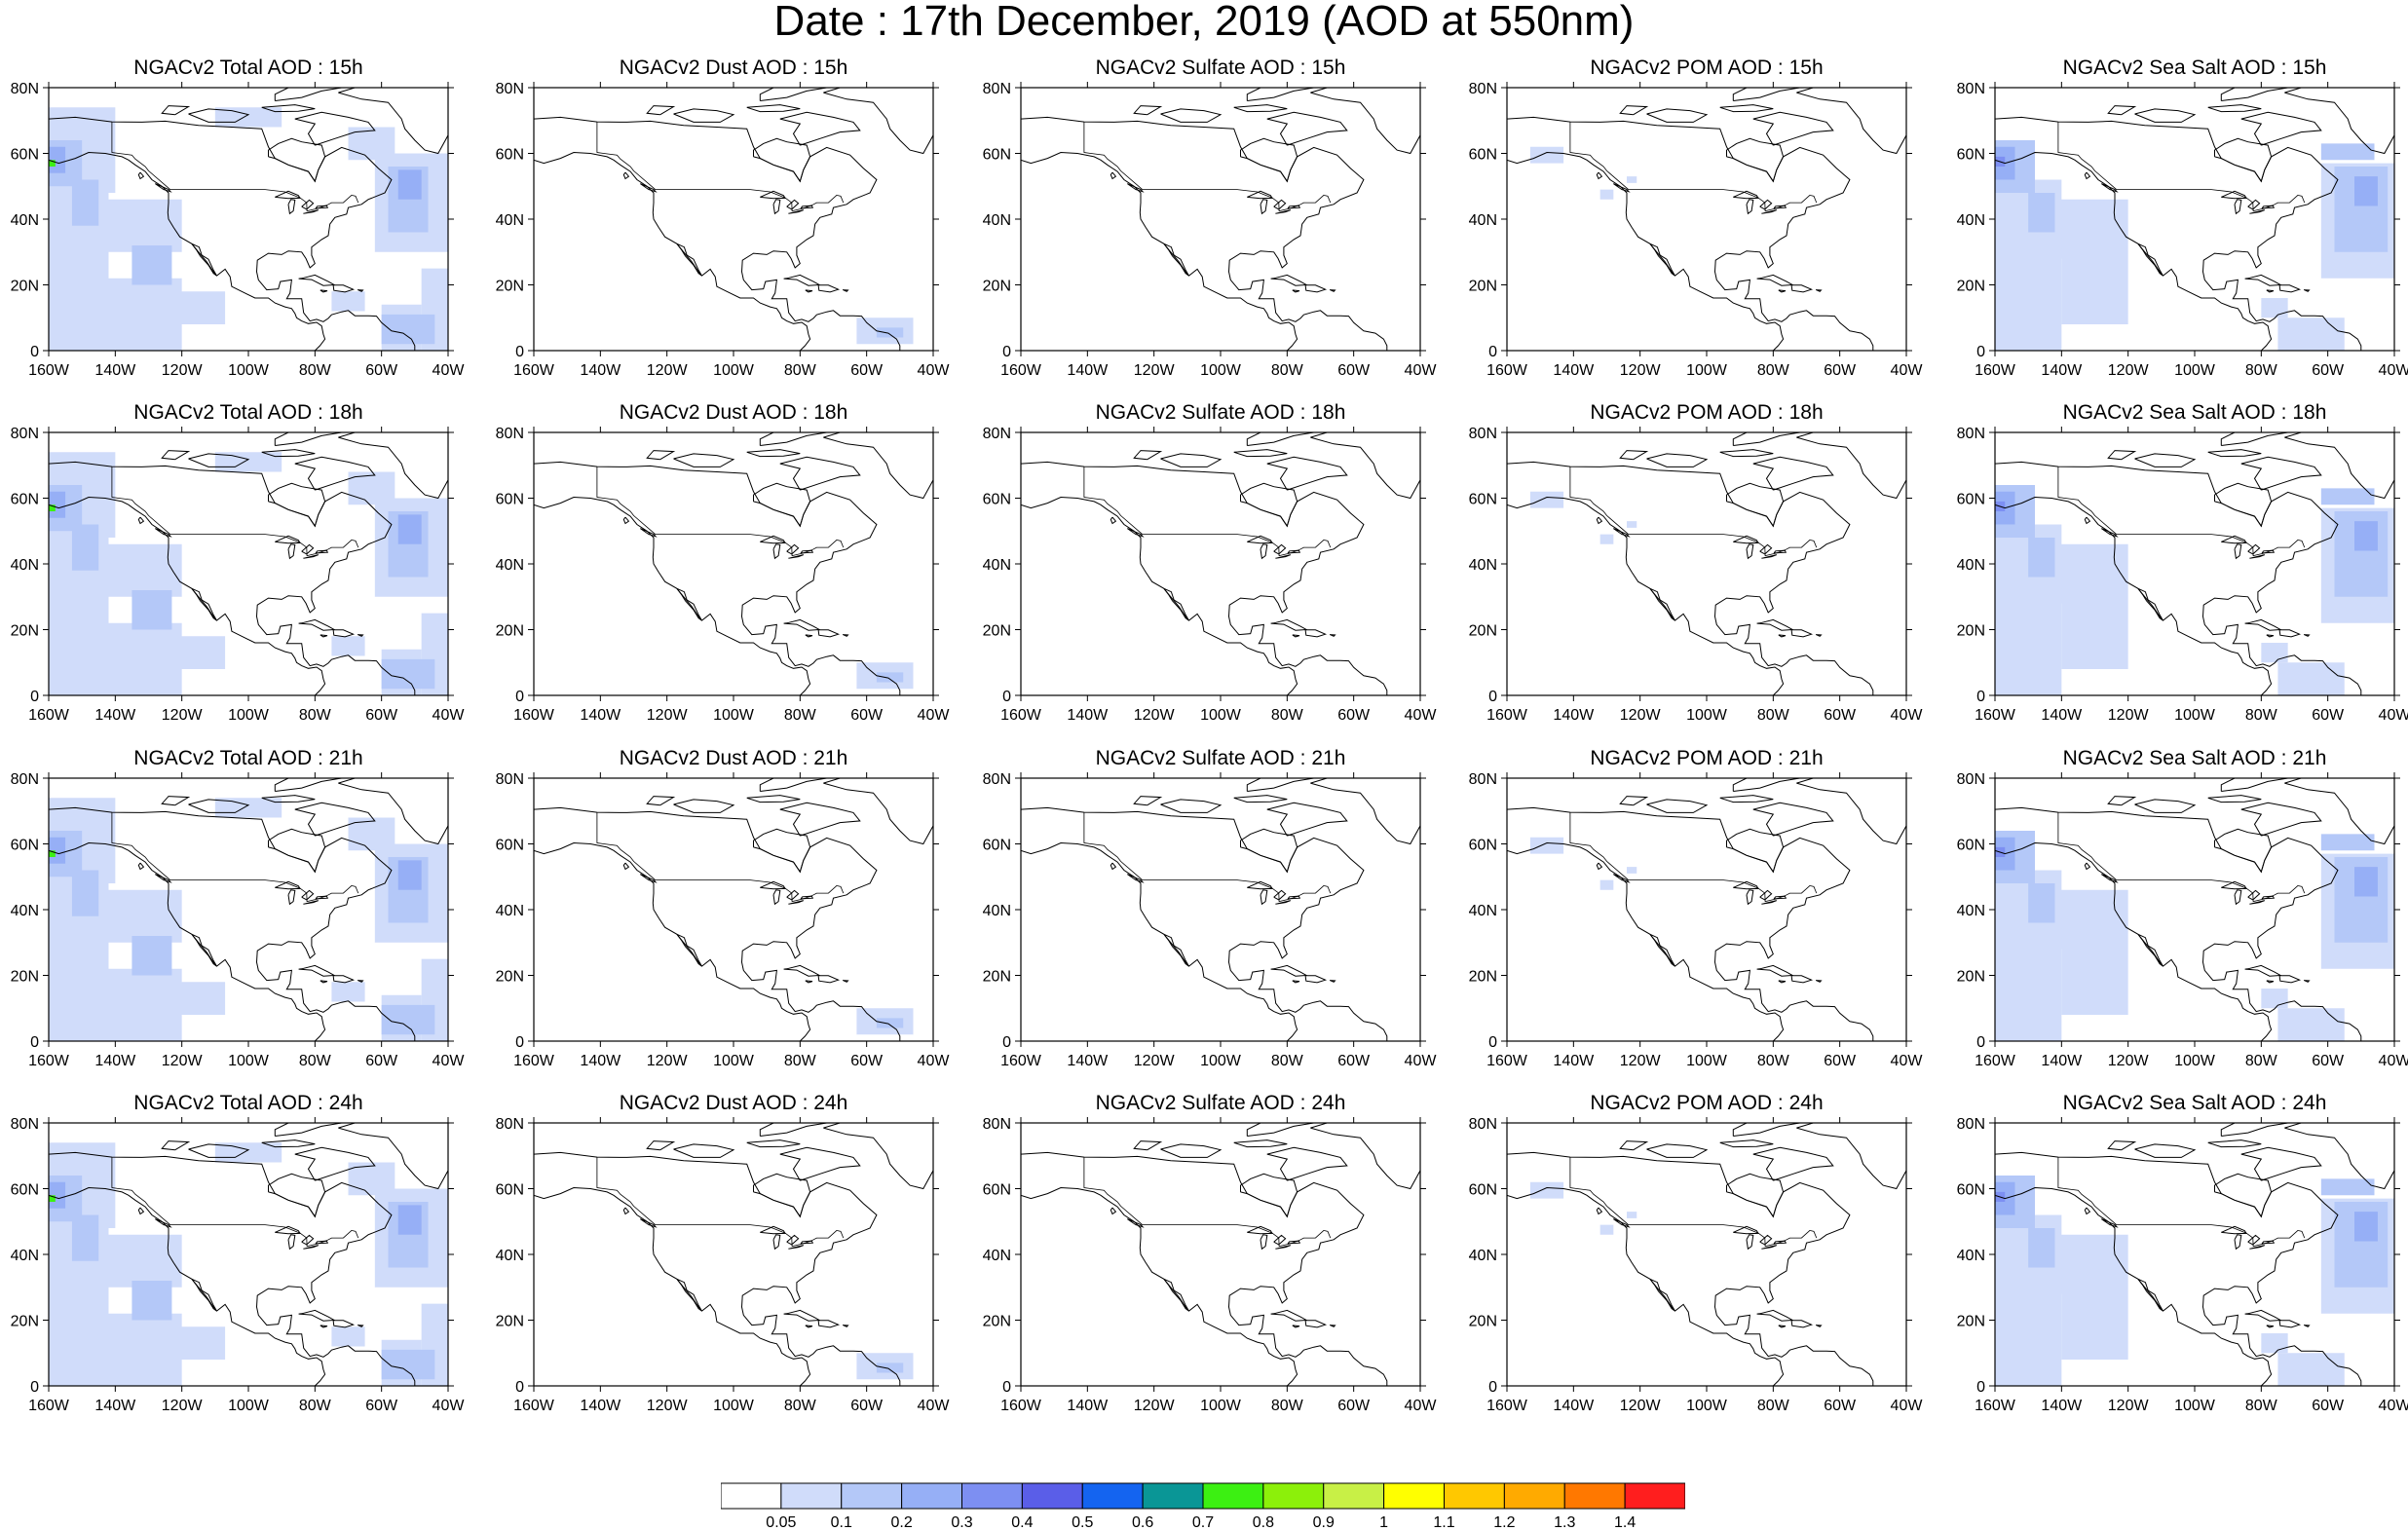  I want to click on panel-title: NGACv2 Sea Salt AOD : 24h, so click(2194, 1103).